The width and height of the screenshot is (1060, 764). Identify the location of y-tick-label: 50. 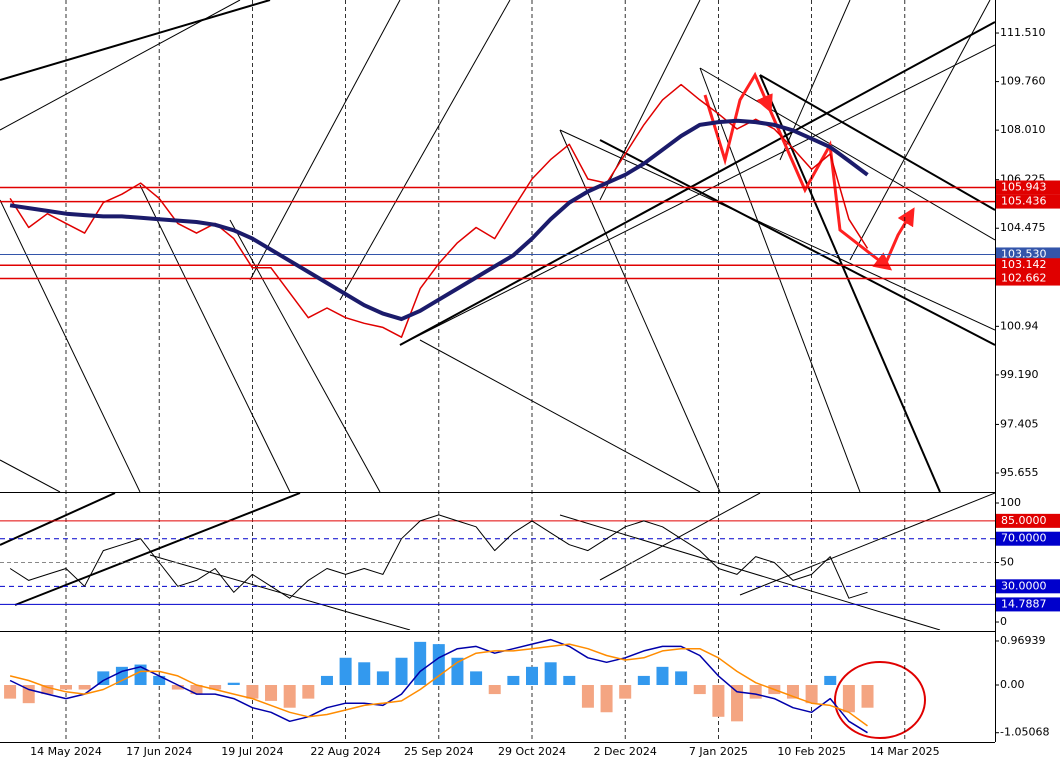
(1007, 562).